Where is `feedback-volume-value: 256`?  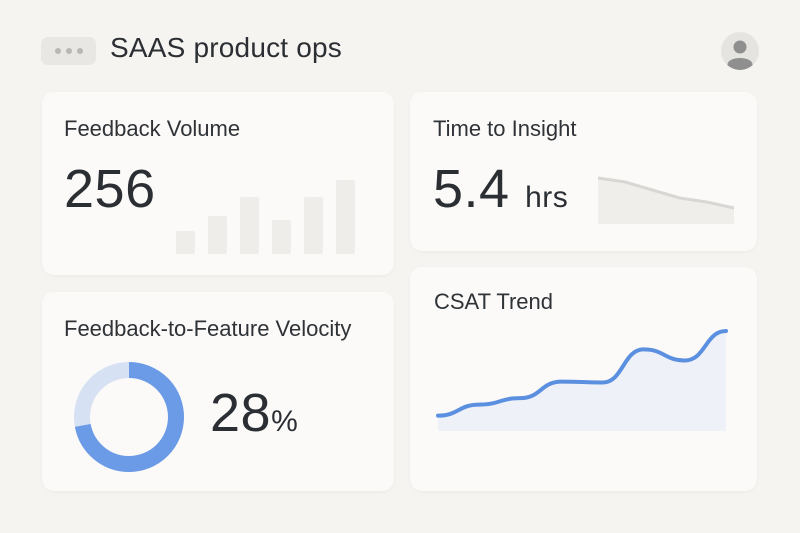 feedback-volume-value: 256 is located at coordinates (110, 189).